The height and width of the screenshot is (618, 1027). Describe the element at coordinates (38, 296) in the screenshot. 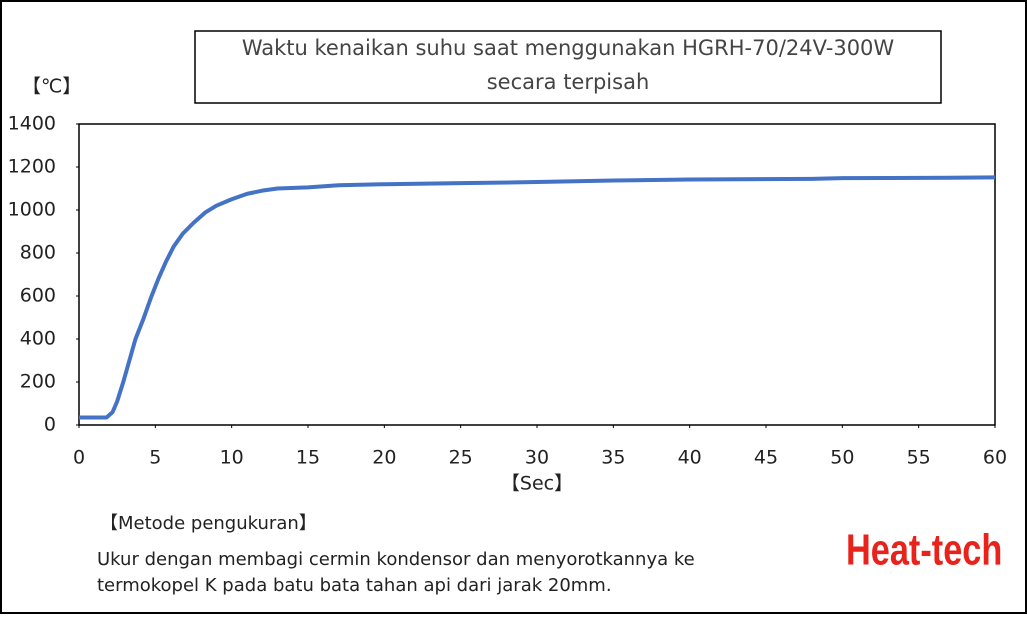

I see `y-tick-label: 600` at that location.